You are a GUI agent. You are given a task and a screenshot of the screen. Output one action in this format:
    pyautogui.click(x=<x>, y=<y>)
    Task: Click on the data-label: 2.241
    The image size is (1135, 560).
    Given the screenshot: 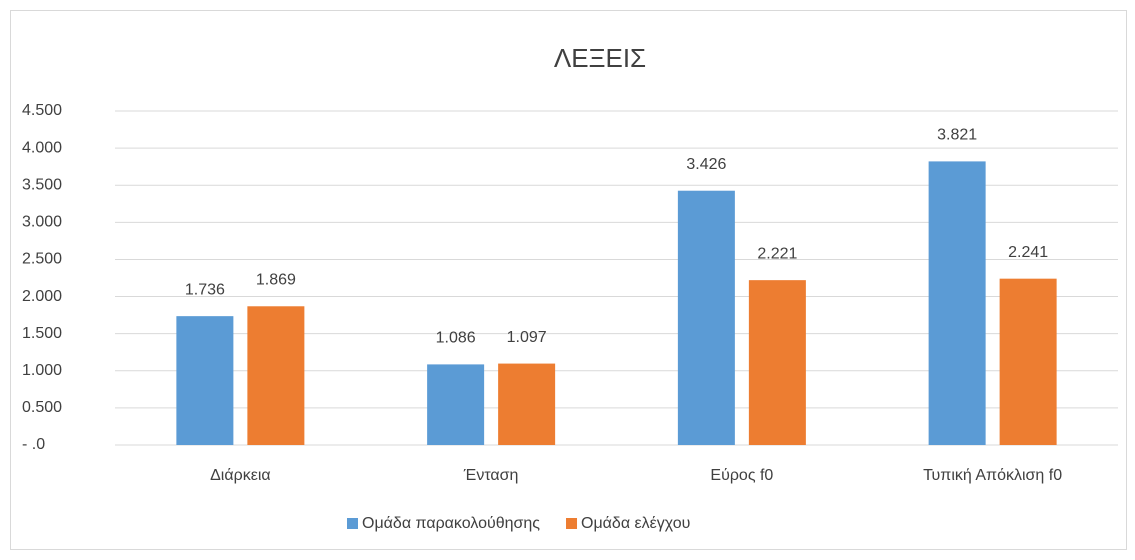 What is the action you would take?
    pyautogui.click(x=1028, y=252)
    